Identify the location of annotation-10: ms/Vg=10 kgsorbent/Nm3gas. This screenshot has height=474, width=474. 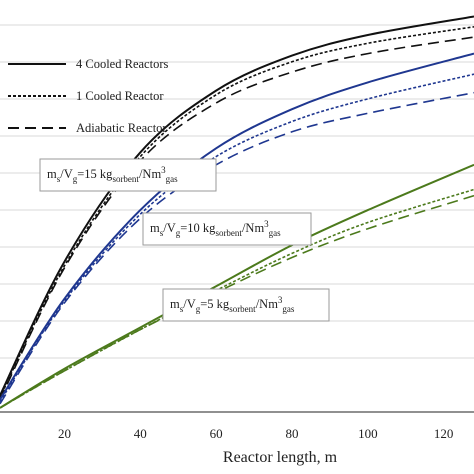
(227, 229).